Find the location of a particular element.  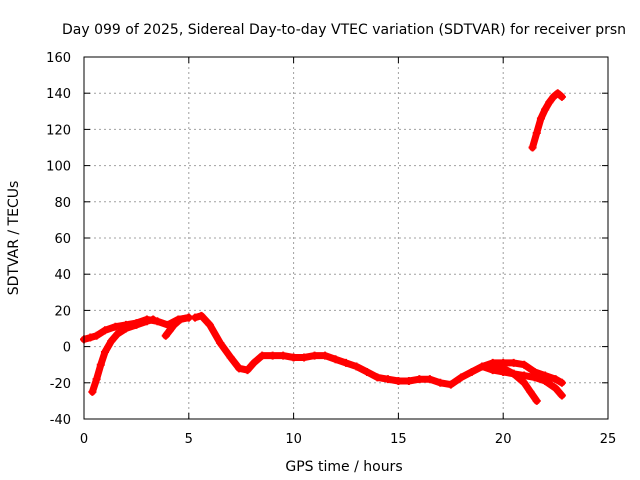

x-tick-label: 5 is located at coordinates (189, 439).